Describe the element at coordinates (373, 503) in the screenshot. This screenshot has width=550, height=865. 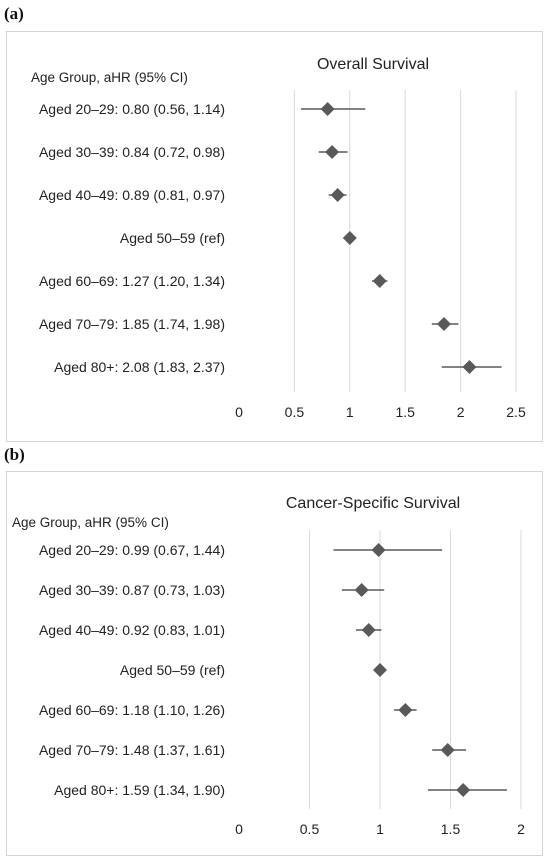
I see `chart-title: Cancer-Specific Survival` at that location.